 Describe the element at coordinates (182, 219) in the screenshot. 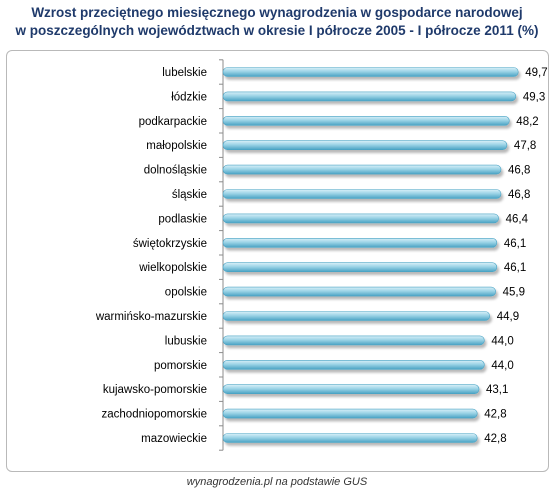

I see `category-label: podlaskie` at that location.